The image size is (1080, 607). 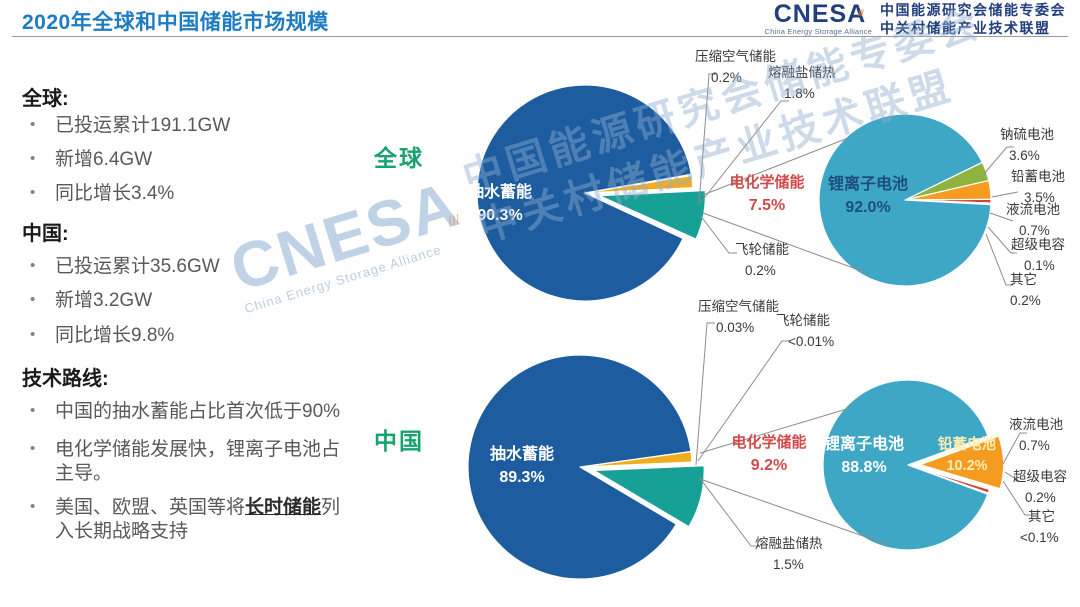 I want to click on logo-alliance-en: China Energy Storage Alliance, so click(x=818, y=31).